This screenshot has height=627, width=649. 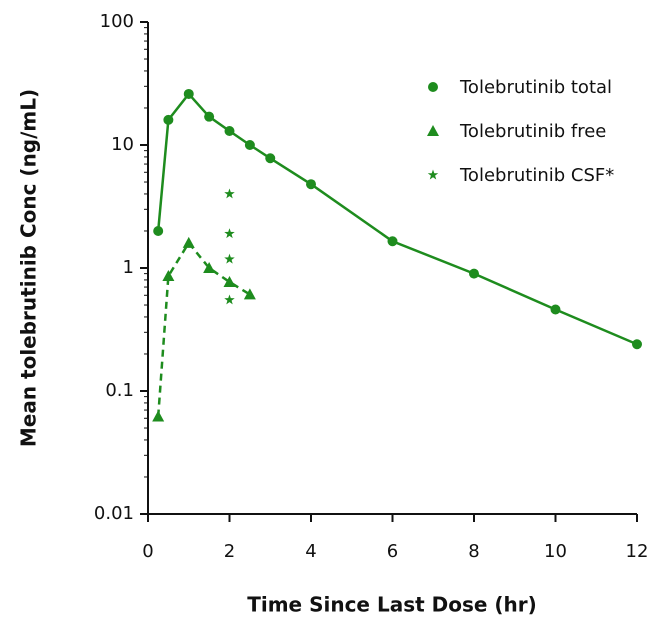 I want to click on y-tick-label: 0.1, so click(x=119, y=390).